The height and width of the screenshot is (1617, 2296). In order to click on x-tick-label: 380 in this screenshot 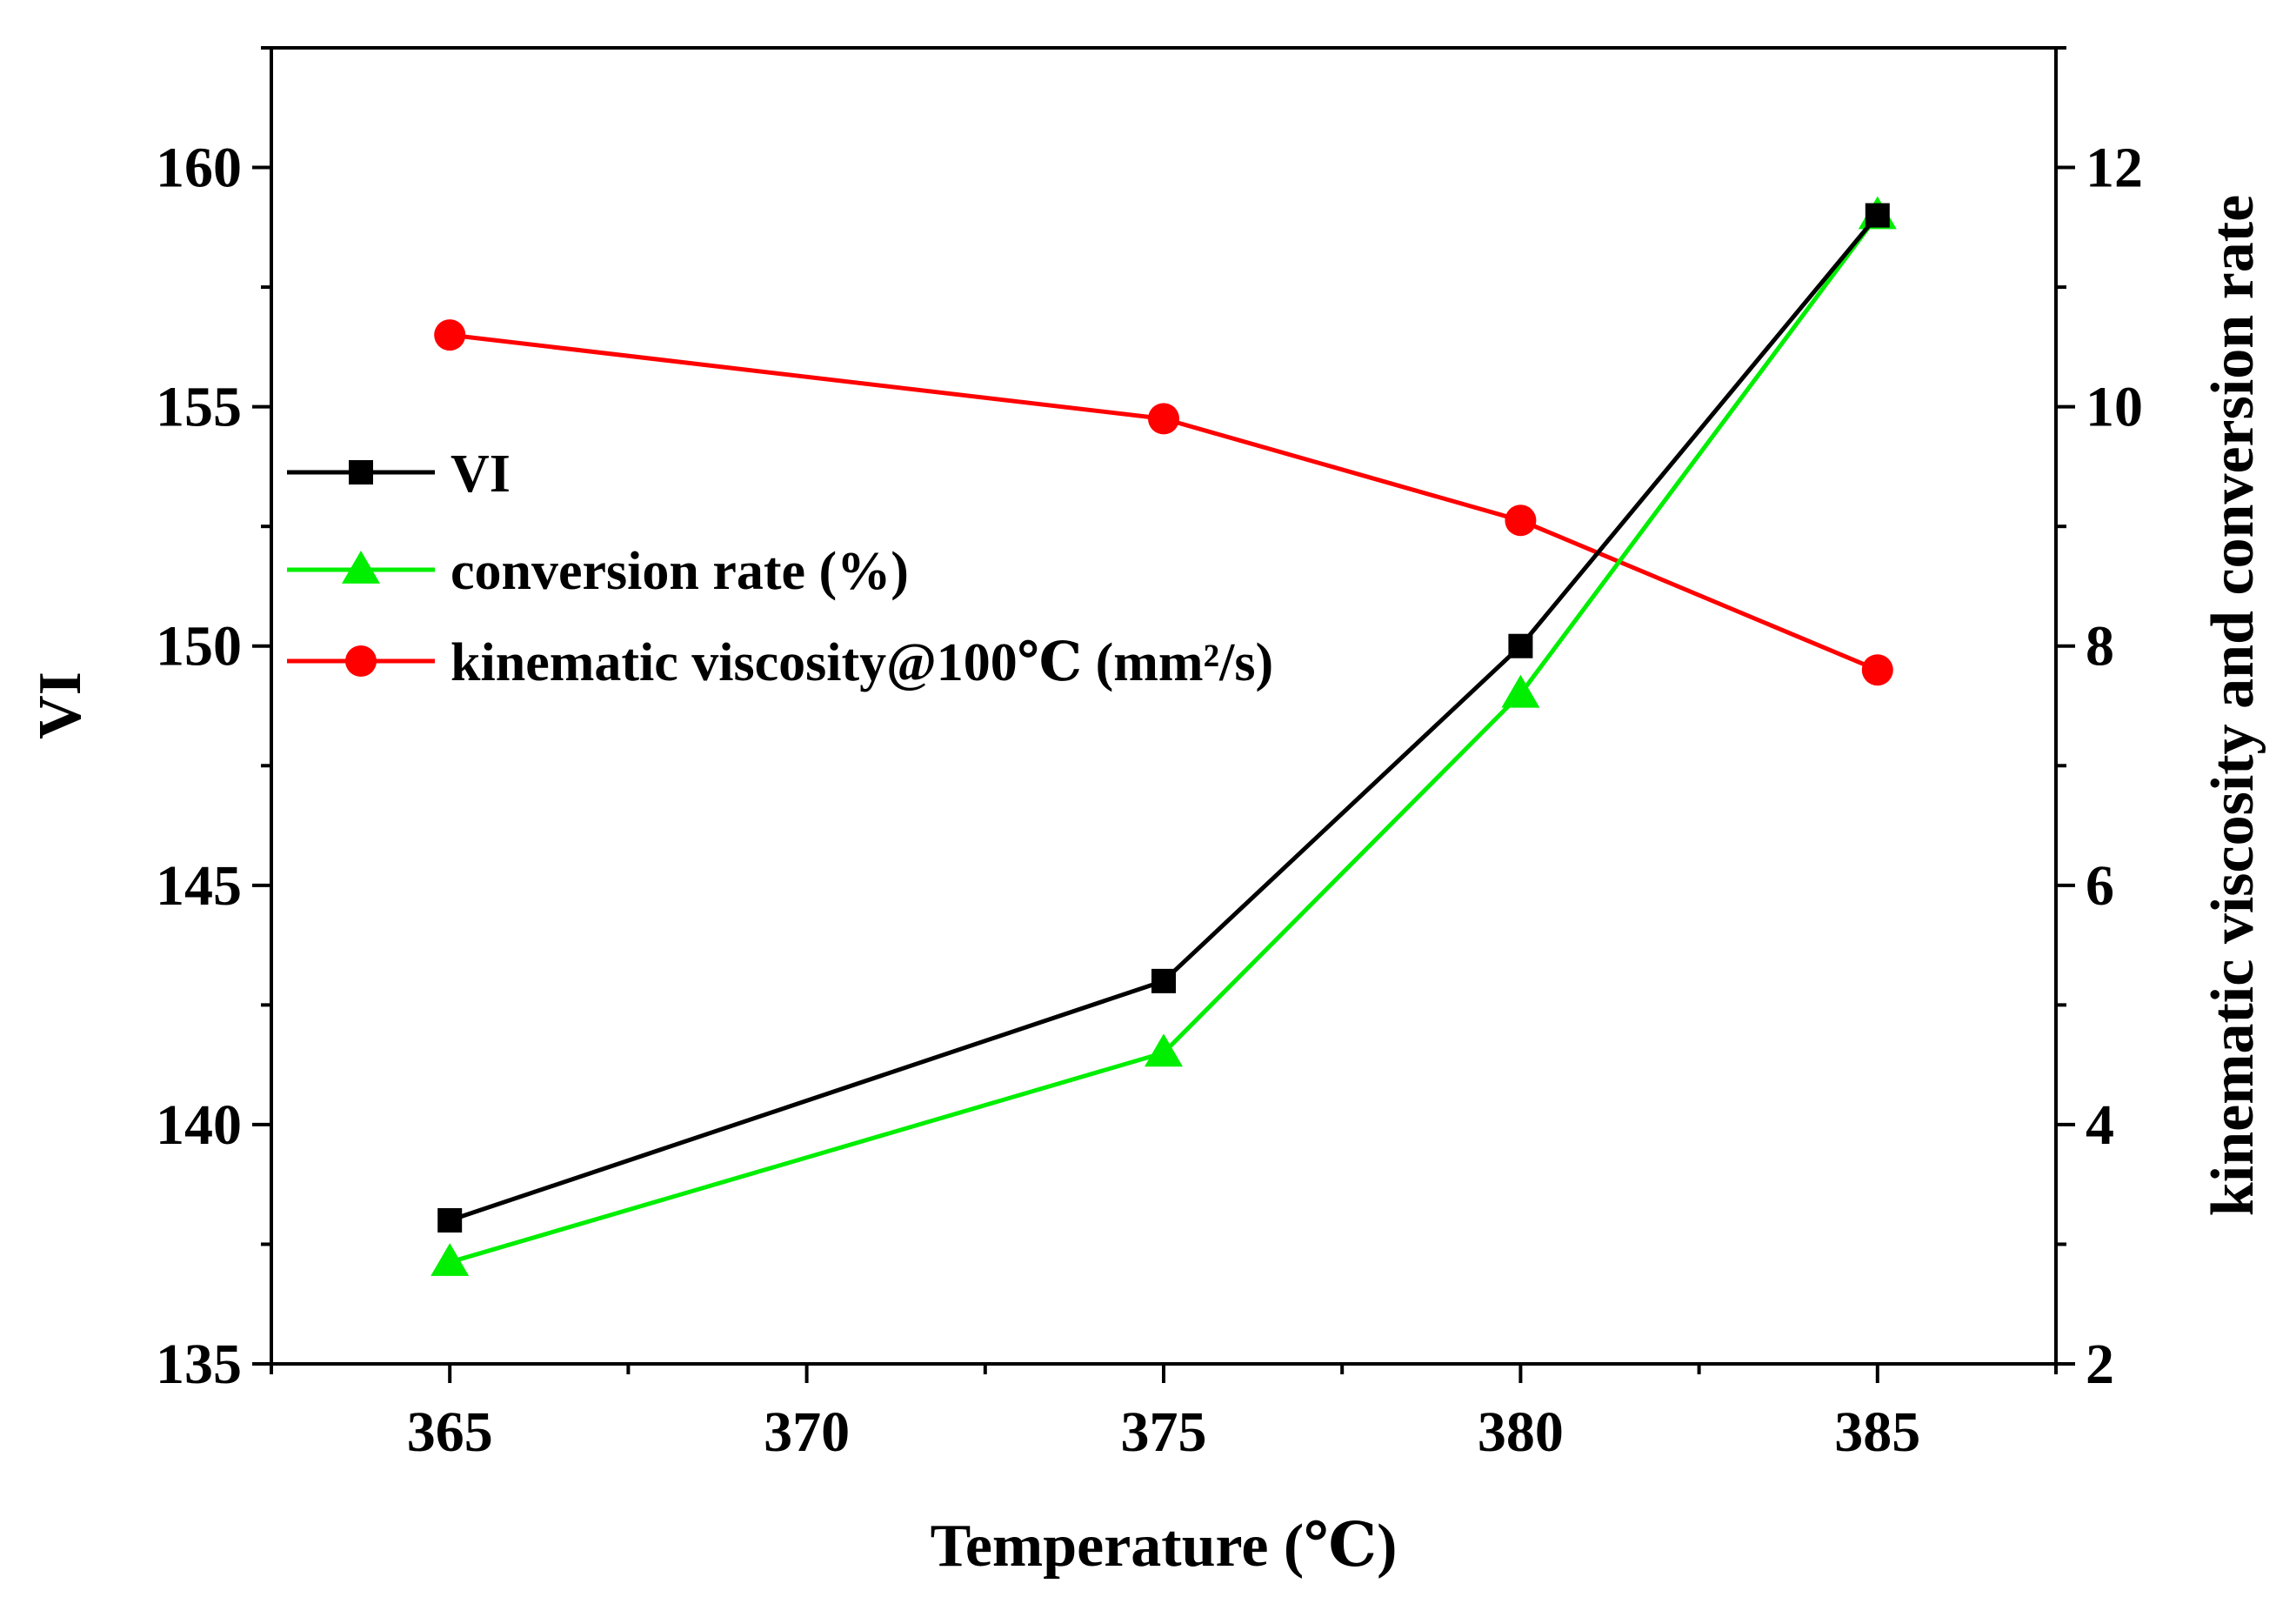, I will do `click(1521, 1432)`.